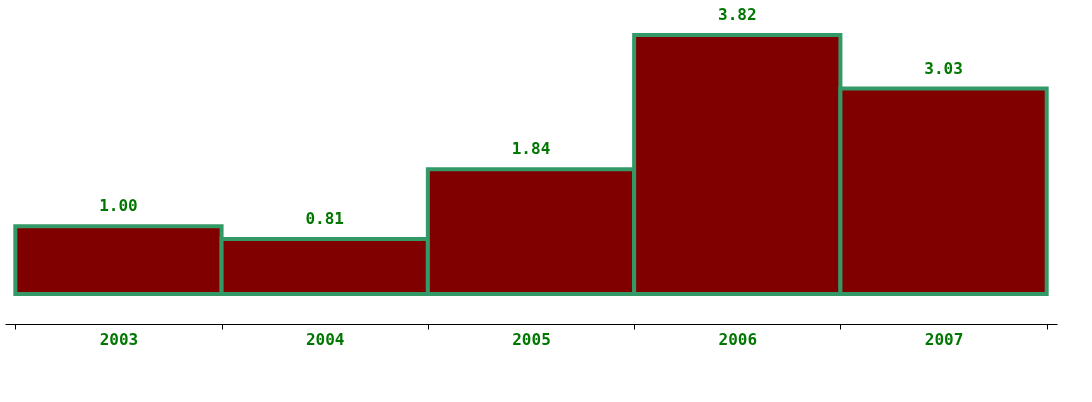 The image size is (1092, 402). What do you see at coordinates (118, 206) in the screenshot?
I see `data-label: 1.00` at bounding box center [118, 206].